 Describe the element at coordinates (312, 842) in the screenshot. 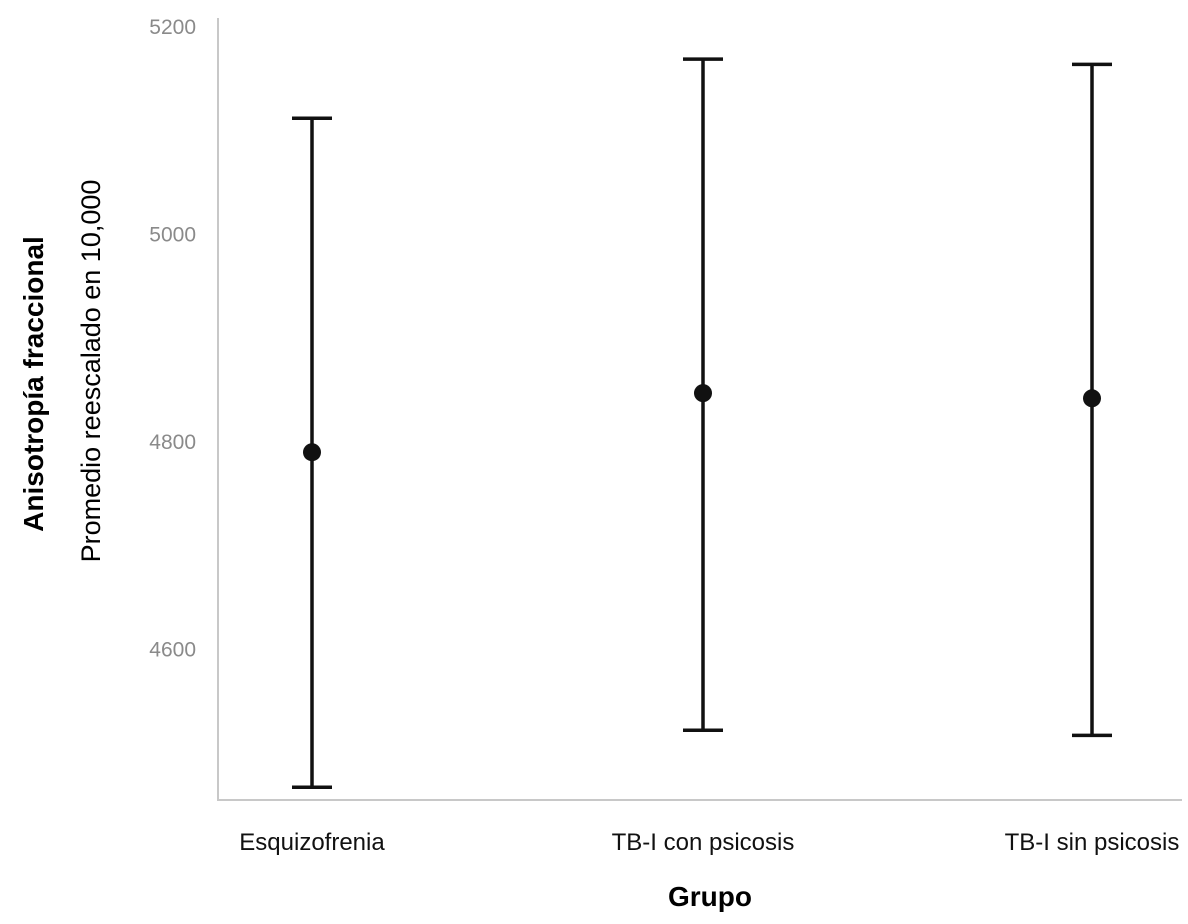

I see `x-tick-label: Esquizofrenia` at that location.